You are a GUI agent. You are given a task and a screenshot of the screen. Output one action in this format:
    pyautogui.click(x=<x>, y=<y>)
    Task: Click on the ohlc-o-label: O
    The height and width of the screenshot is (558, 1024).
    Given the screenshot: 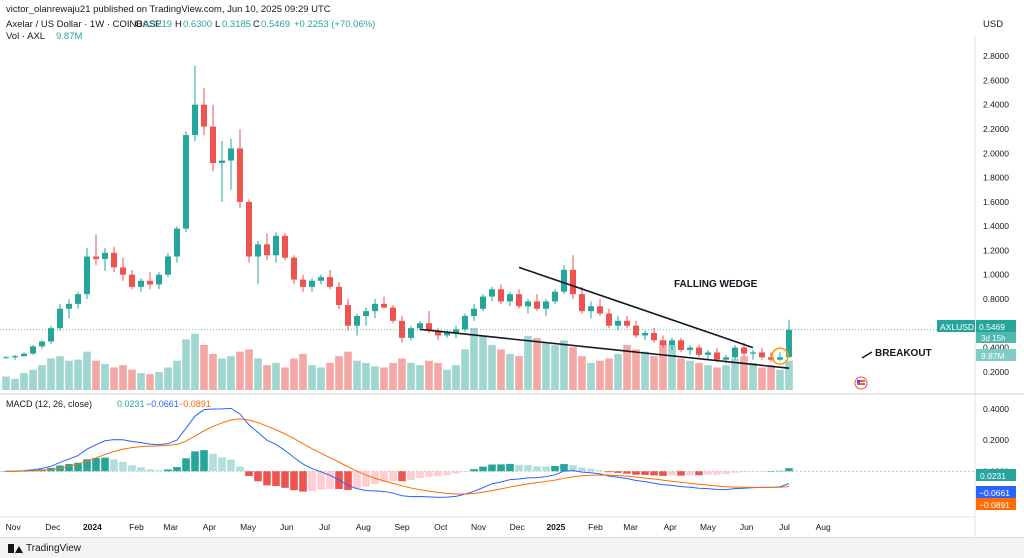 What is the action you would take?
    pyautogui.click(x=138, y=24)
    